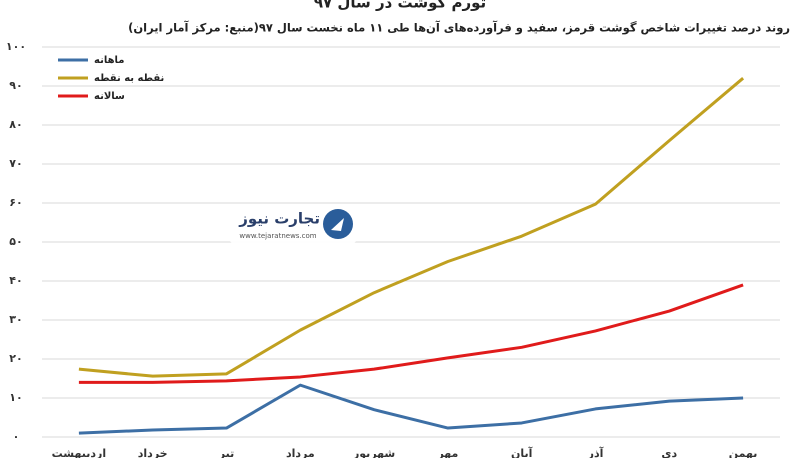 This screenshot has width=800, height=458. I want to click on series-line, so click(411, 409).